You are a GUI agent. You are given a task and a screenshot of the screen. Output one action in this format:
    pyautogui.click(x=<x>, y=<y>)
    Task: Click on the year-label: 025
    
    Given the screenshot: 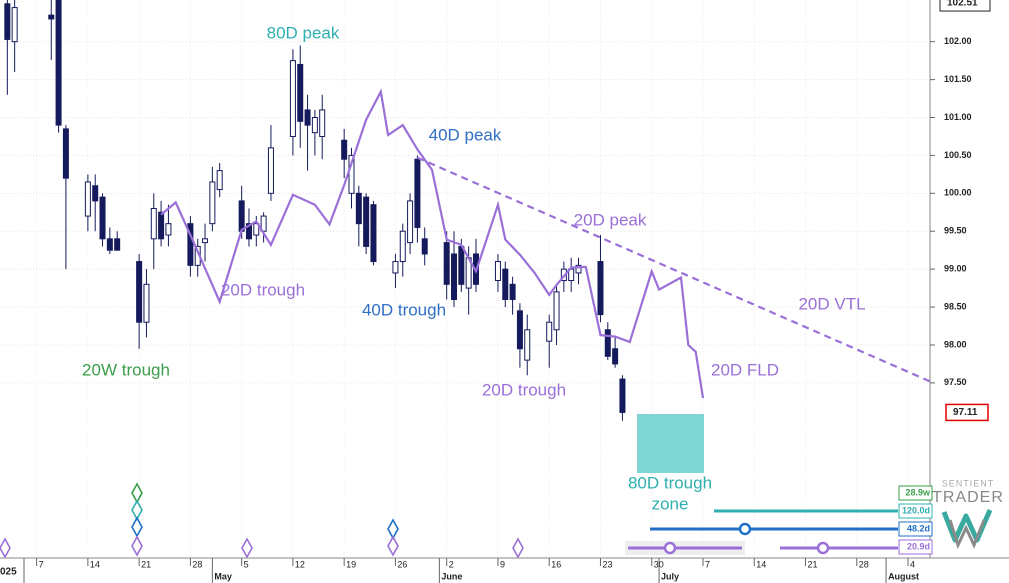 What is the action you would take?
    pyautogui.click(x=8, y=572)
    